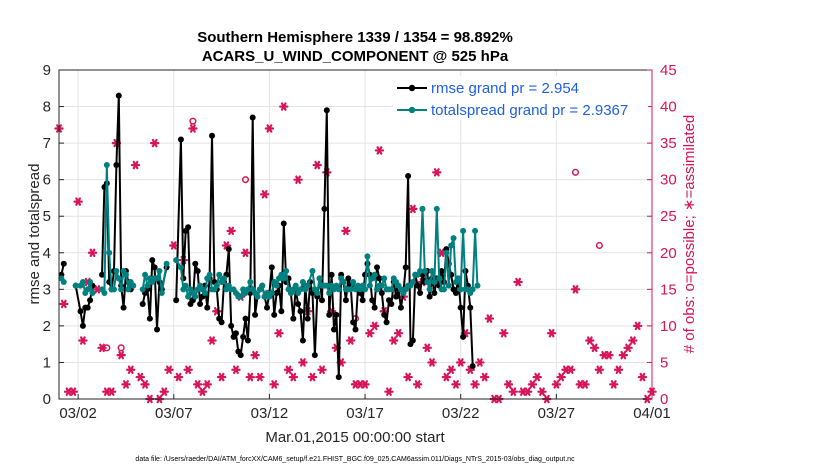 This screenshot has height=470, width=830. I want to click on y-right-tick-label: 45, so click(668, 70).